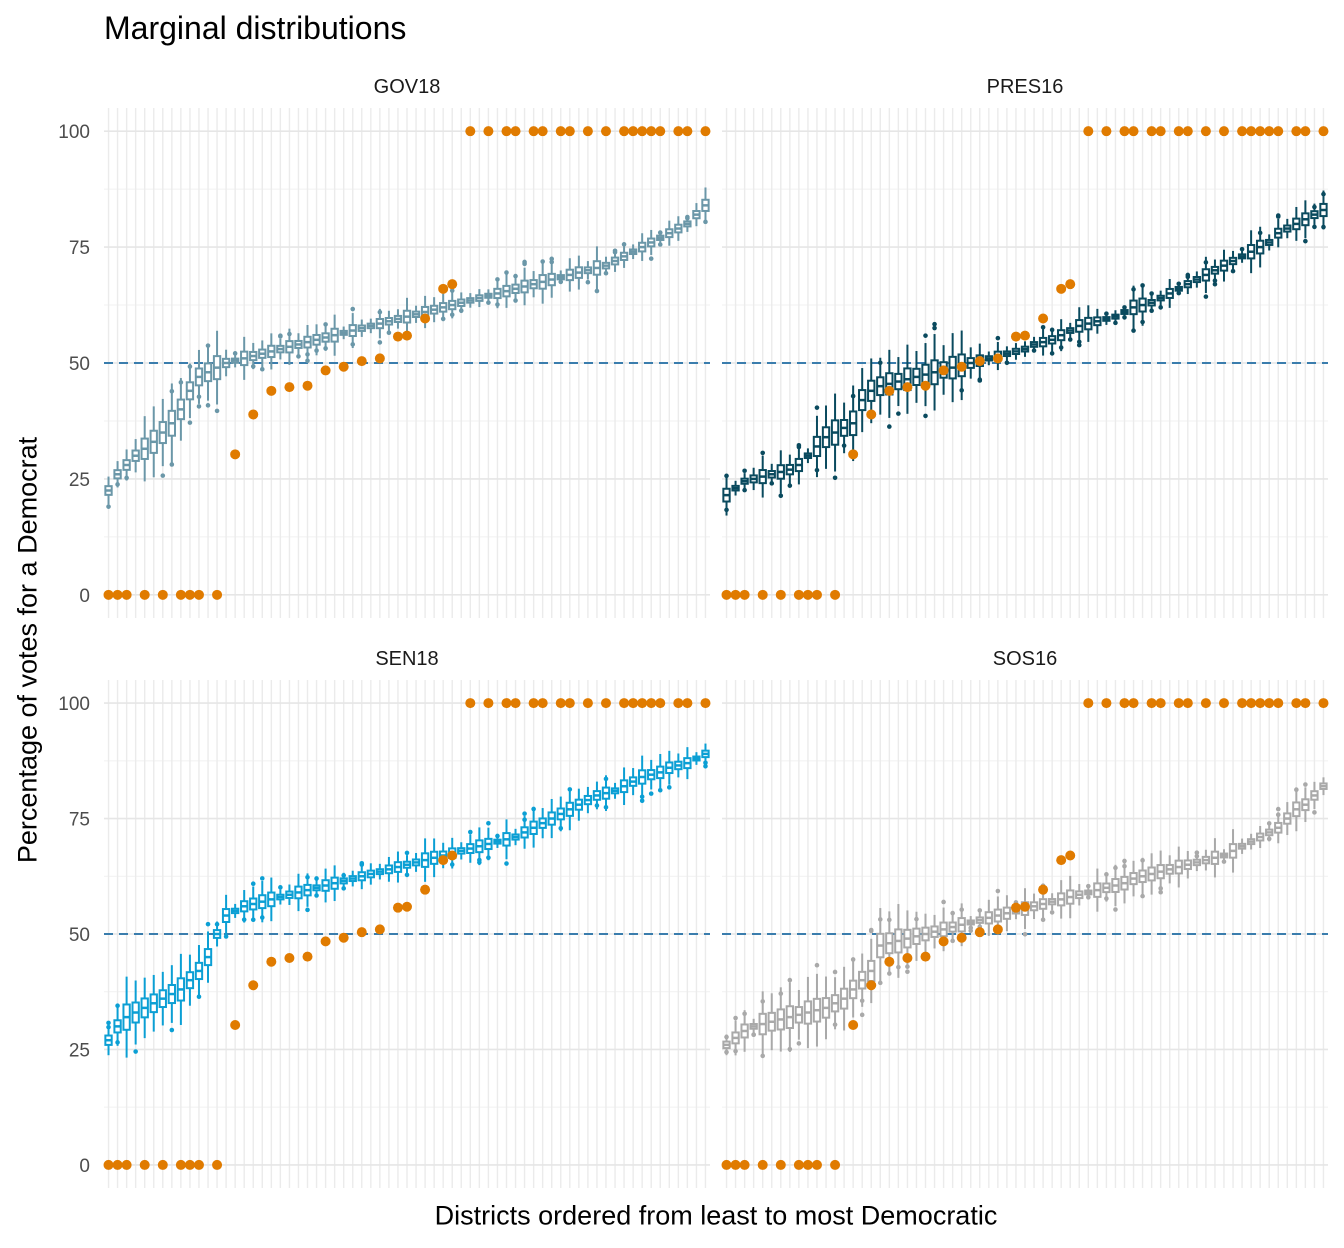 The height and width of the screenshot is (1248, 1344). I want to click on y-tick-label: 100, so click(74, 704).